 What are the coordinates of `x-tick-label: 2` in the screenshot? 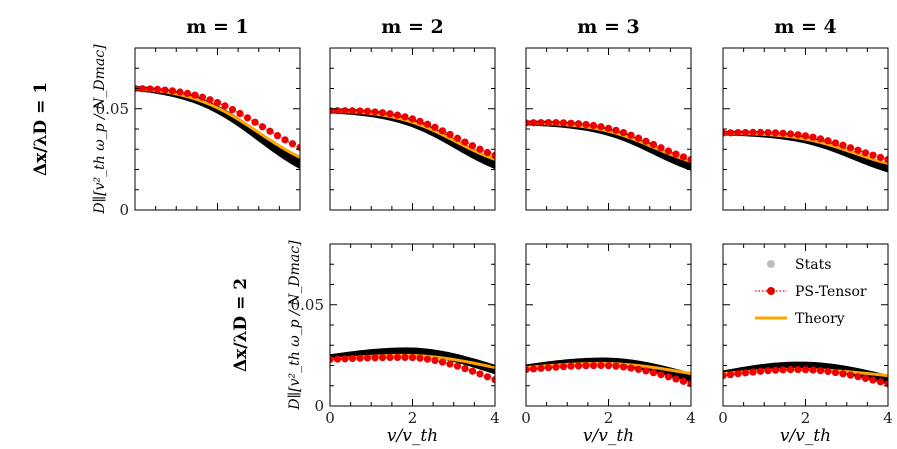 It's located at (413, 418).